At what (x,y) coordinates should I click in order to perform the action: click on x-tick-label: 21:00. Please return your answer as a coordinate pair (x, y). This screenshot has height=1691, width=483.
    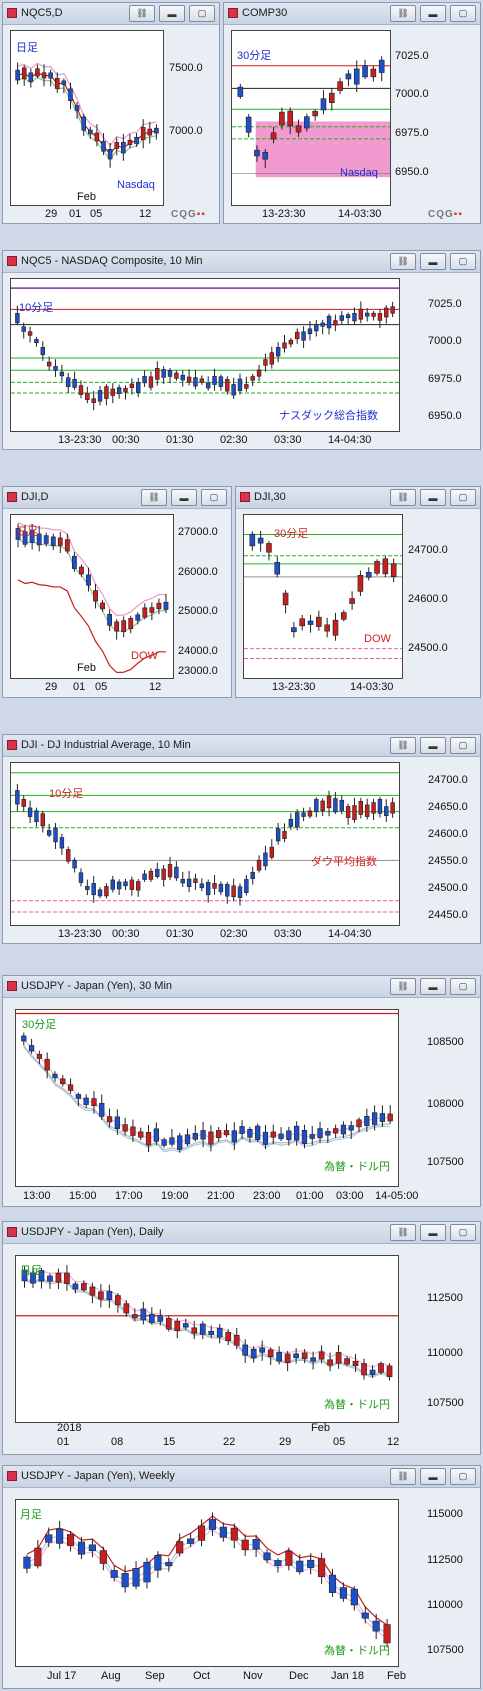
    Looking at the image, I should click on (221, 1196).